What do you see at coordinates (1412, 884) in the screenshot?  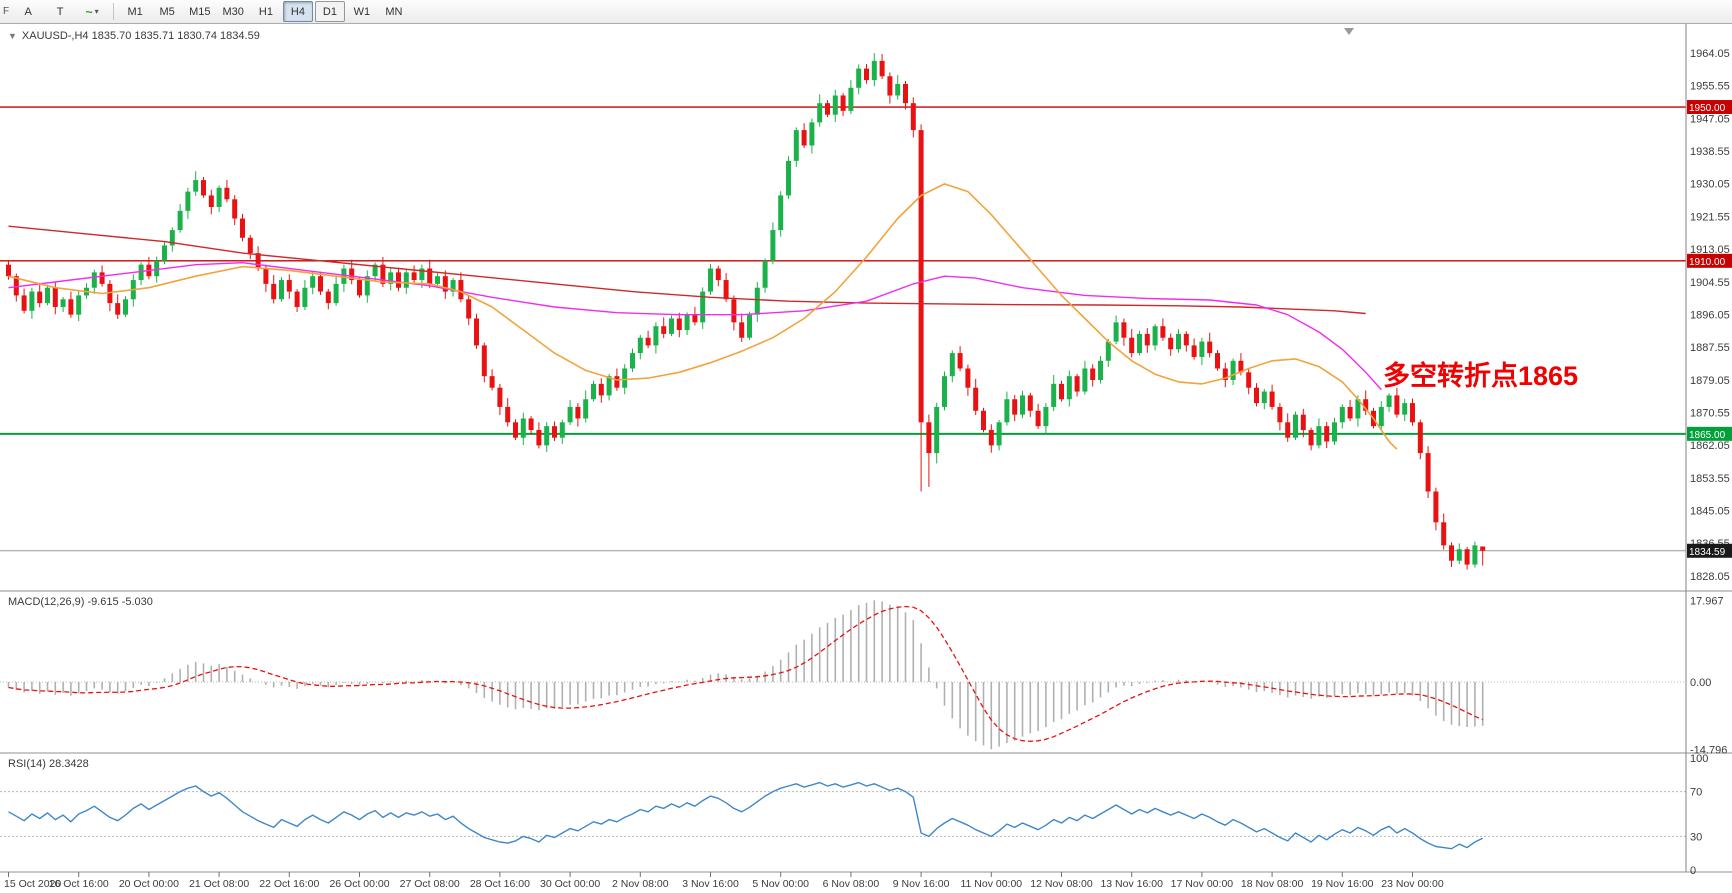 I see `time-tick-label: 23 Nov 00:00` at bounding box center [1412, 884].